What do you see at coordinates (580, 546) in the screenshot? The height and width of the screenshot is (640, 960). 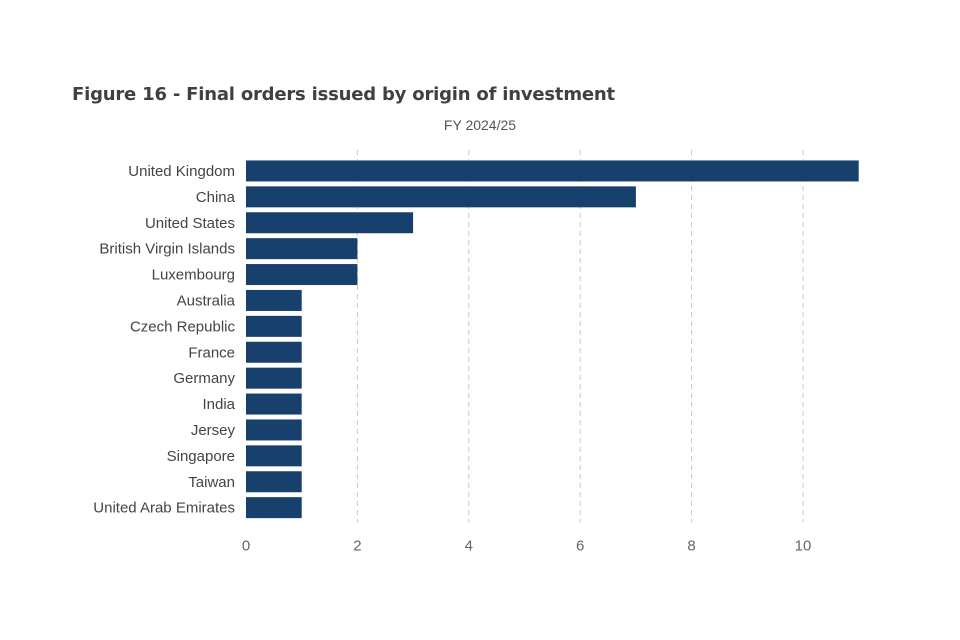 I see `x-tick-label: 6` at bounding box center [580, 546].